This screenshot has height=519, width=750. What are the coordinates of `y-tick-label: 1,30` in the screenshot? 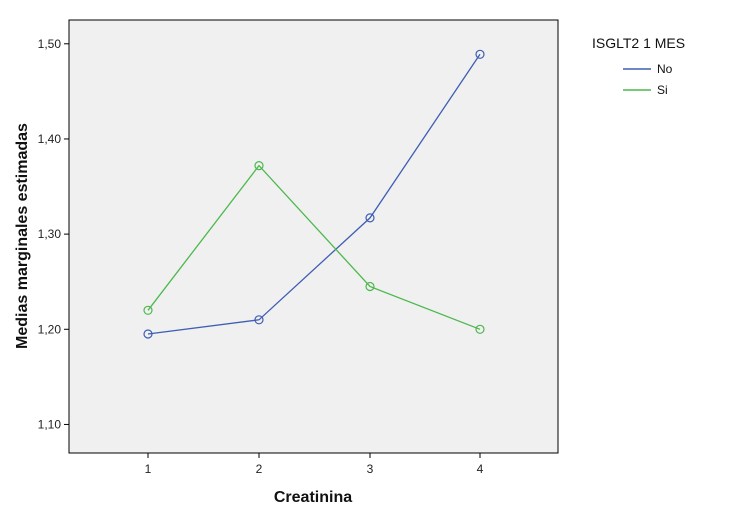 It's located at (50, 234).